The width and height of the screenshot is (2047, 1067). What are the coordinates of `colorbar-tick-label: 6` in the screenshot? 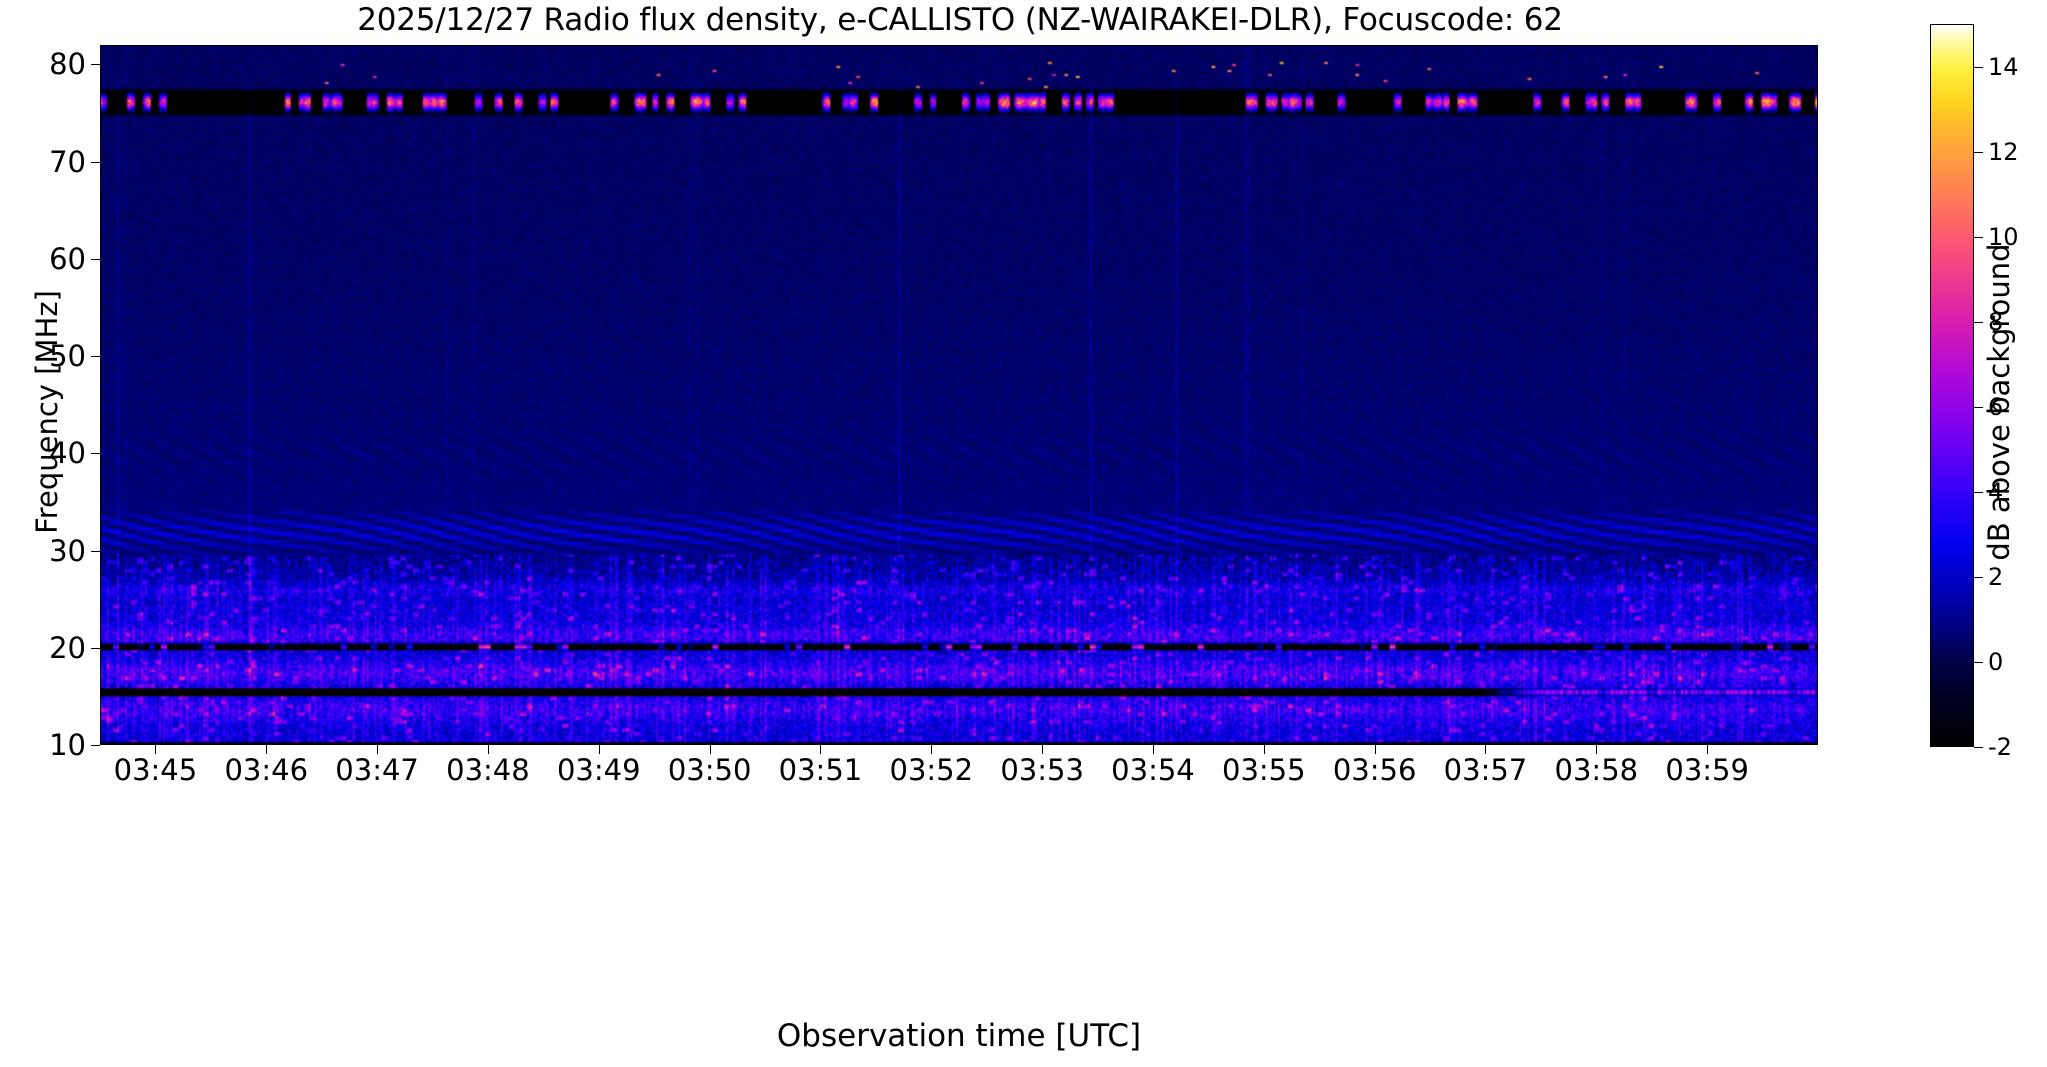 It's located at (1996, 406).